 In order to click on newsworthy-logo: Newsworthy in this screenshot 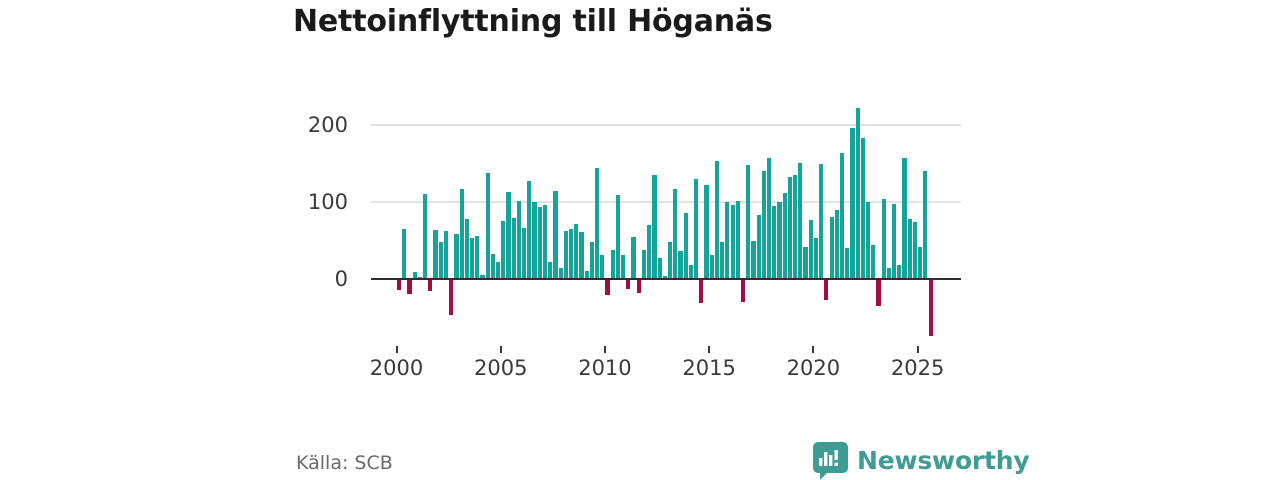, I will do `click(921, 460)`.